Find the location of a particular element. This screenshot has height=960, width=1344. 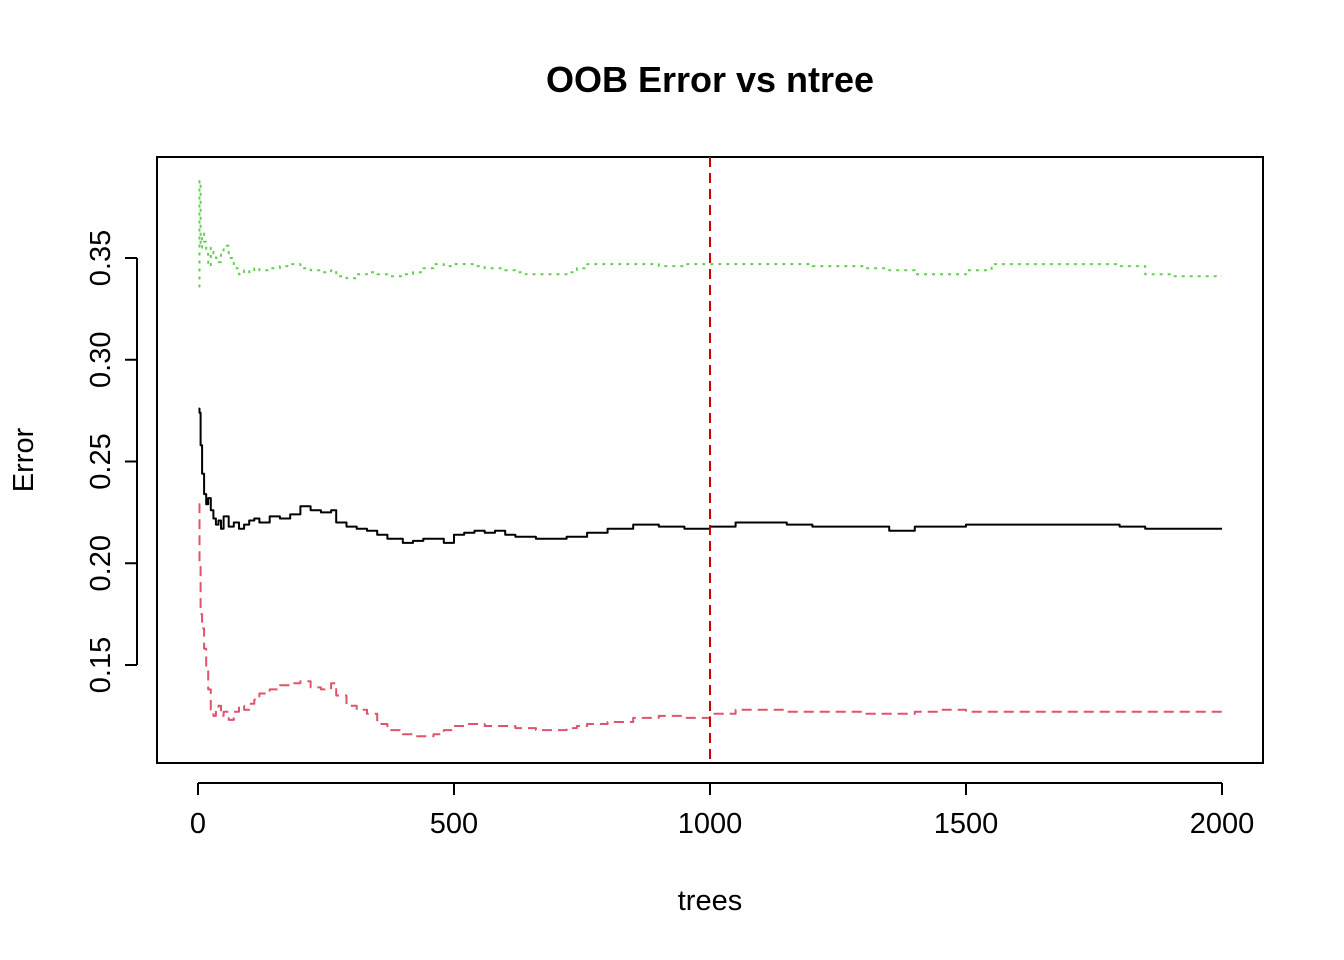

x-axis: 0 500 1000 1500 2000 is located at coordinates (722, 811).